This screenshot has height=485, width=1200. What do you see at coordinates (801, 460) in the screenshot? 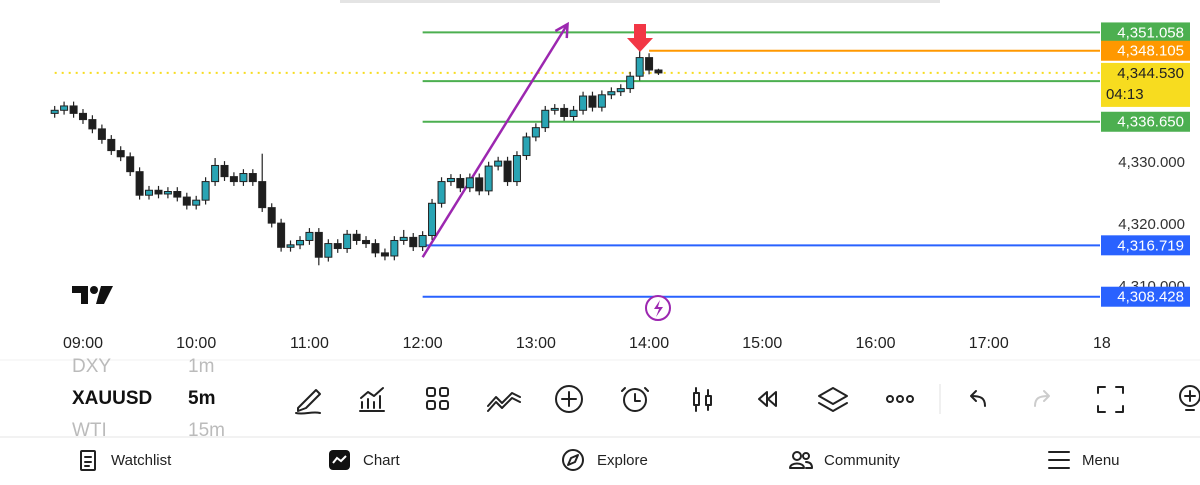
I see `community-icon` at bounding box center [801, 460].